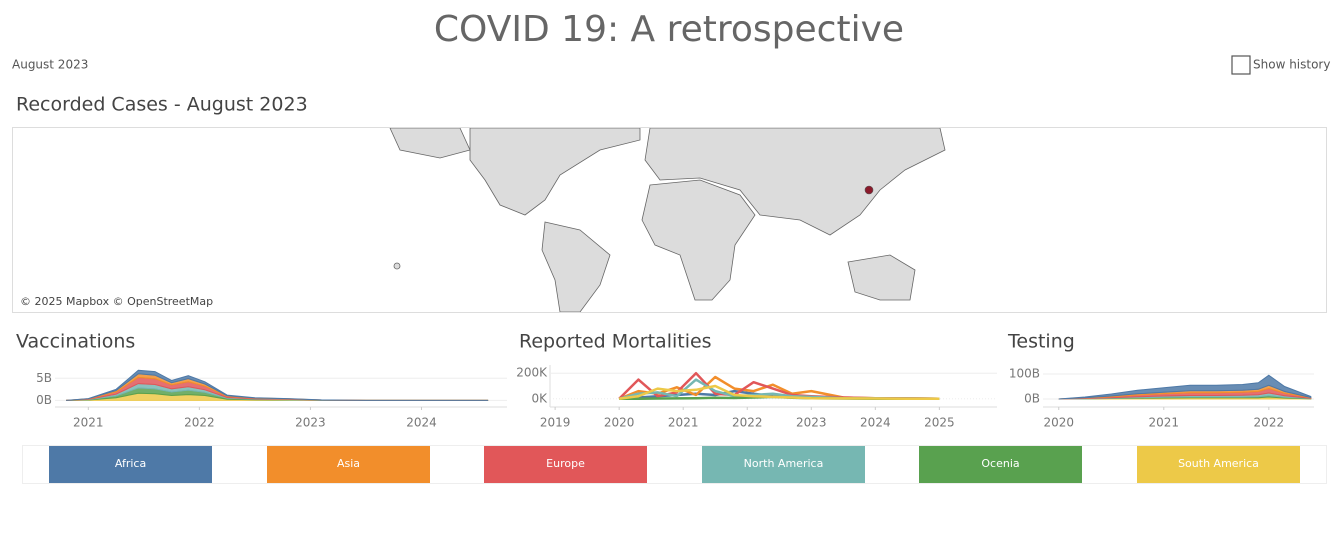 This screenshot has height=536, width=1338. Describe the element at coordinates (669, 29) in the screenshot. I see `dashboard-title: COVID 19: A retrospective` at that location.